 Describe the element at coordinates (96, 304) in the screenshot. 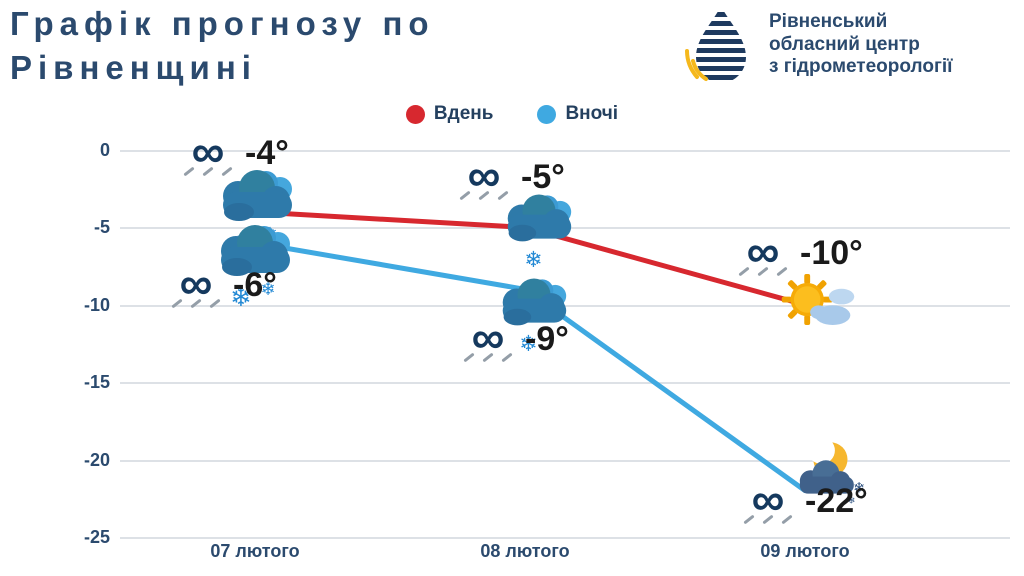

I see `y-tick-label: -10` at that location.